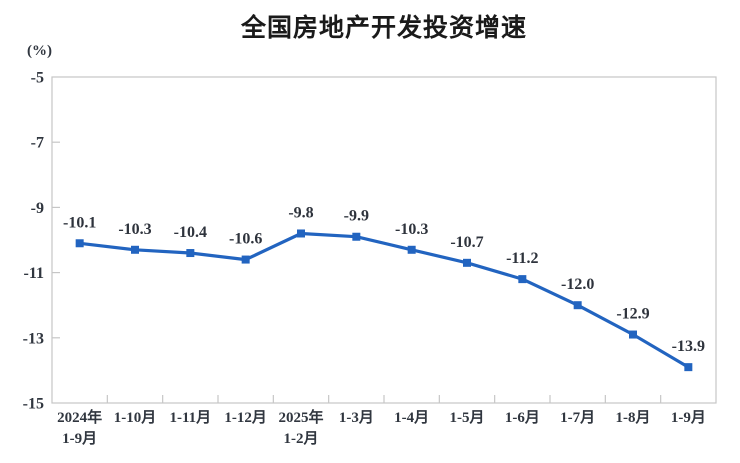 This screenshot has height=463, width=740. I want to click on data-point-label: -9.8, so click(300, 212).